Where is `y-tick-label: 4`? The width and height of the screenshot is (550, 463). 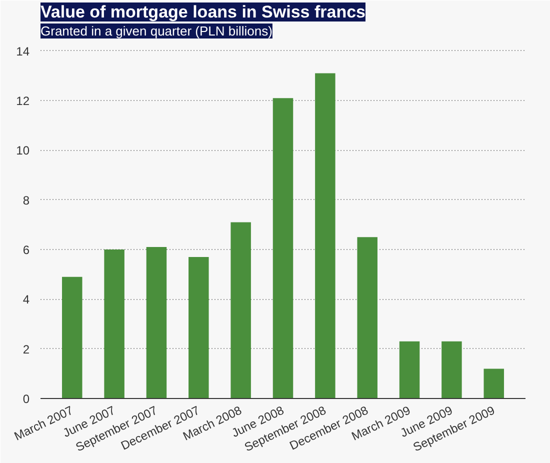
y-tick-label: 4 is located at coordinates (26, 299).